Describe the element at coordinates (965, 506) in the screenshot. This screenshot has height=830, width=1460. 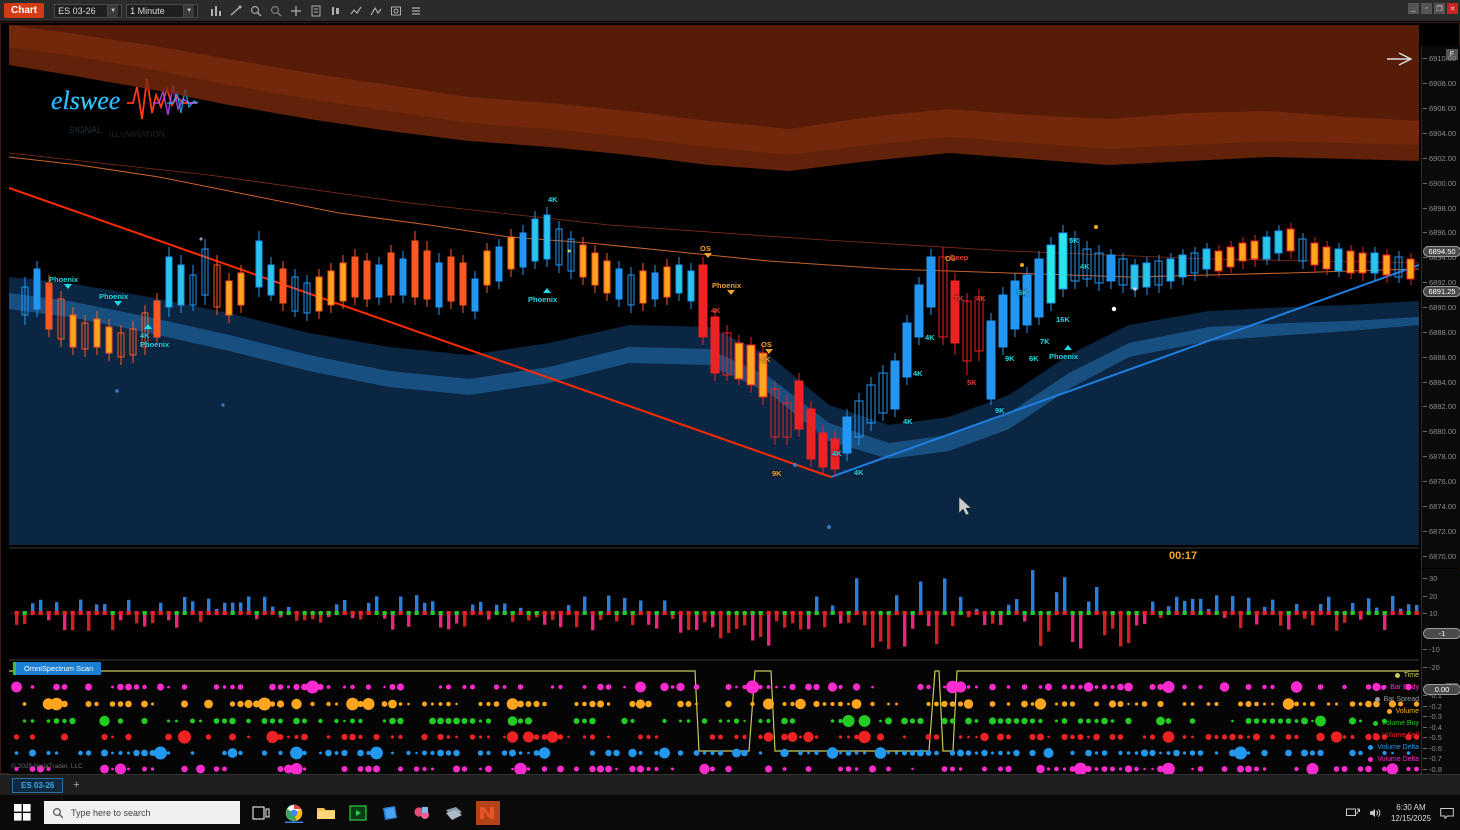
I see `mouse-cursor-icon` at that location.